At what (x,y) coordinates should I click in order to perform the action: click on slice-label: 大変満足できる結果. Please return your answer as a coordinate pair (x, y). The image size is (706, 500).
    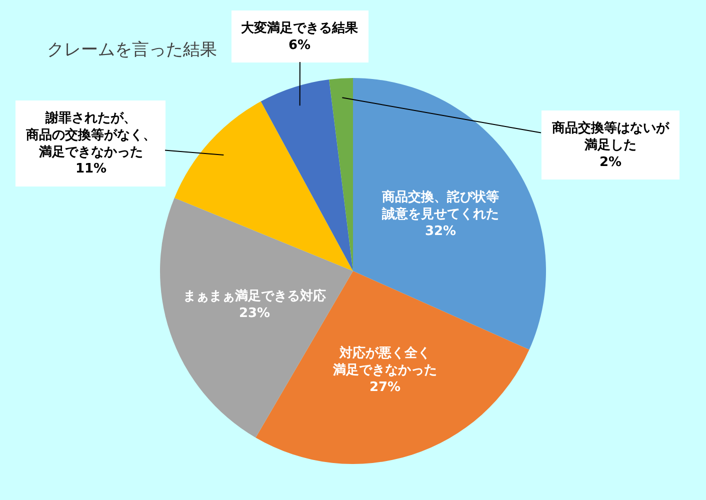
    Looking at the image, I should click on (300, 28).